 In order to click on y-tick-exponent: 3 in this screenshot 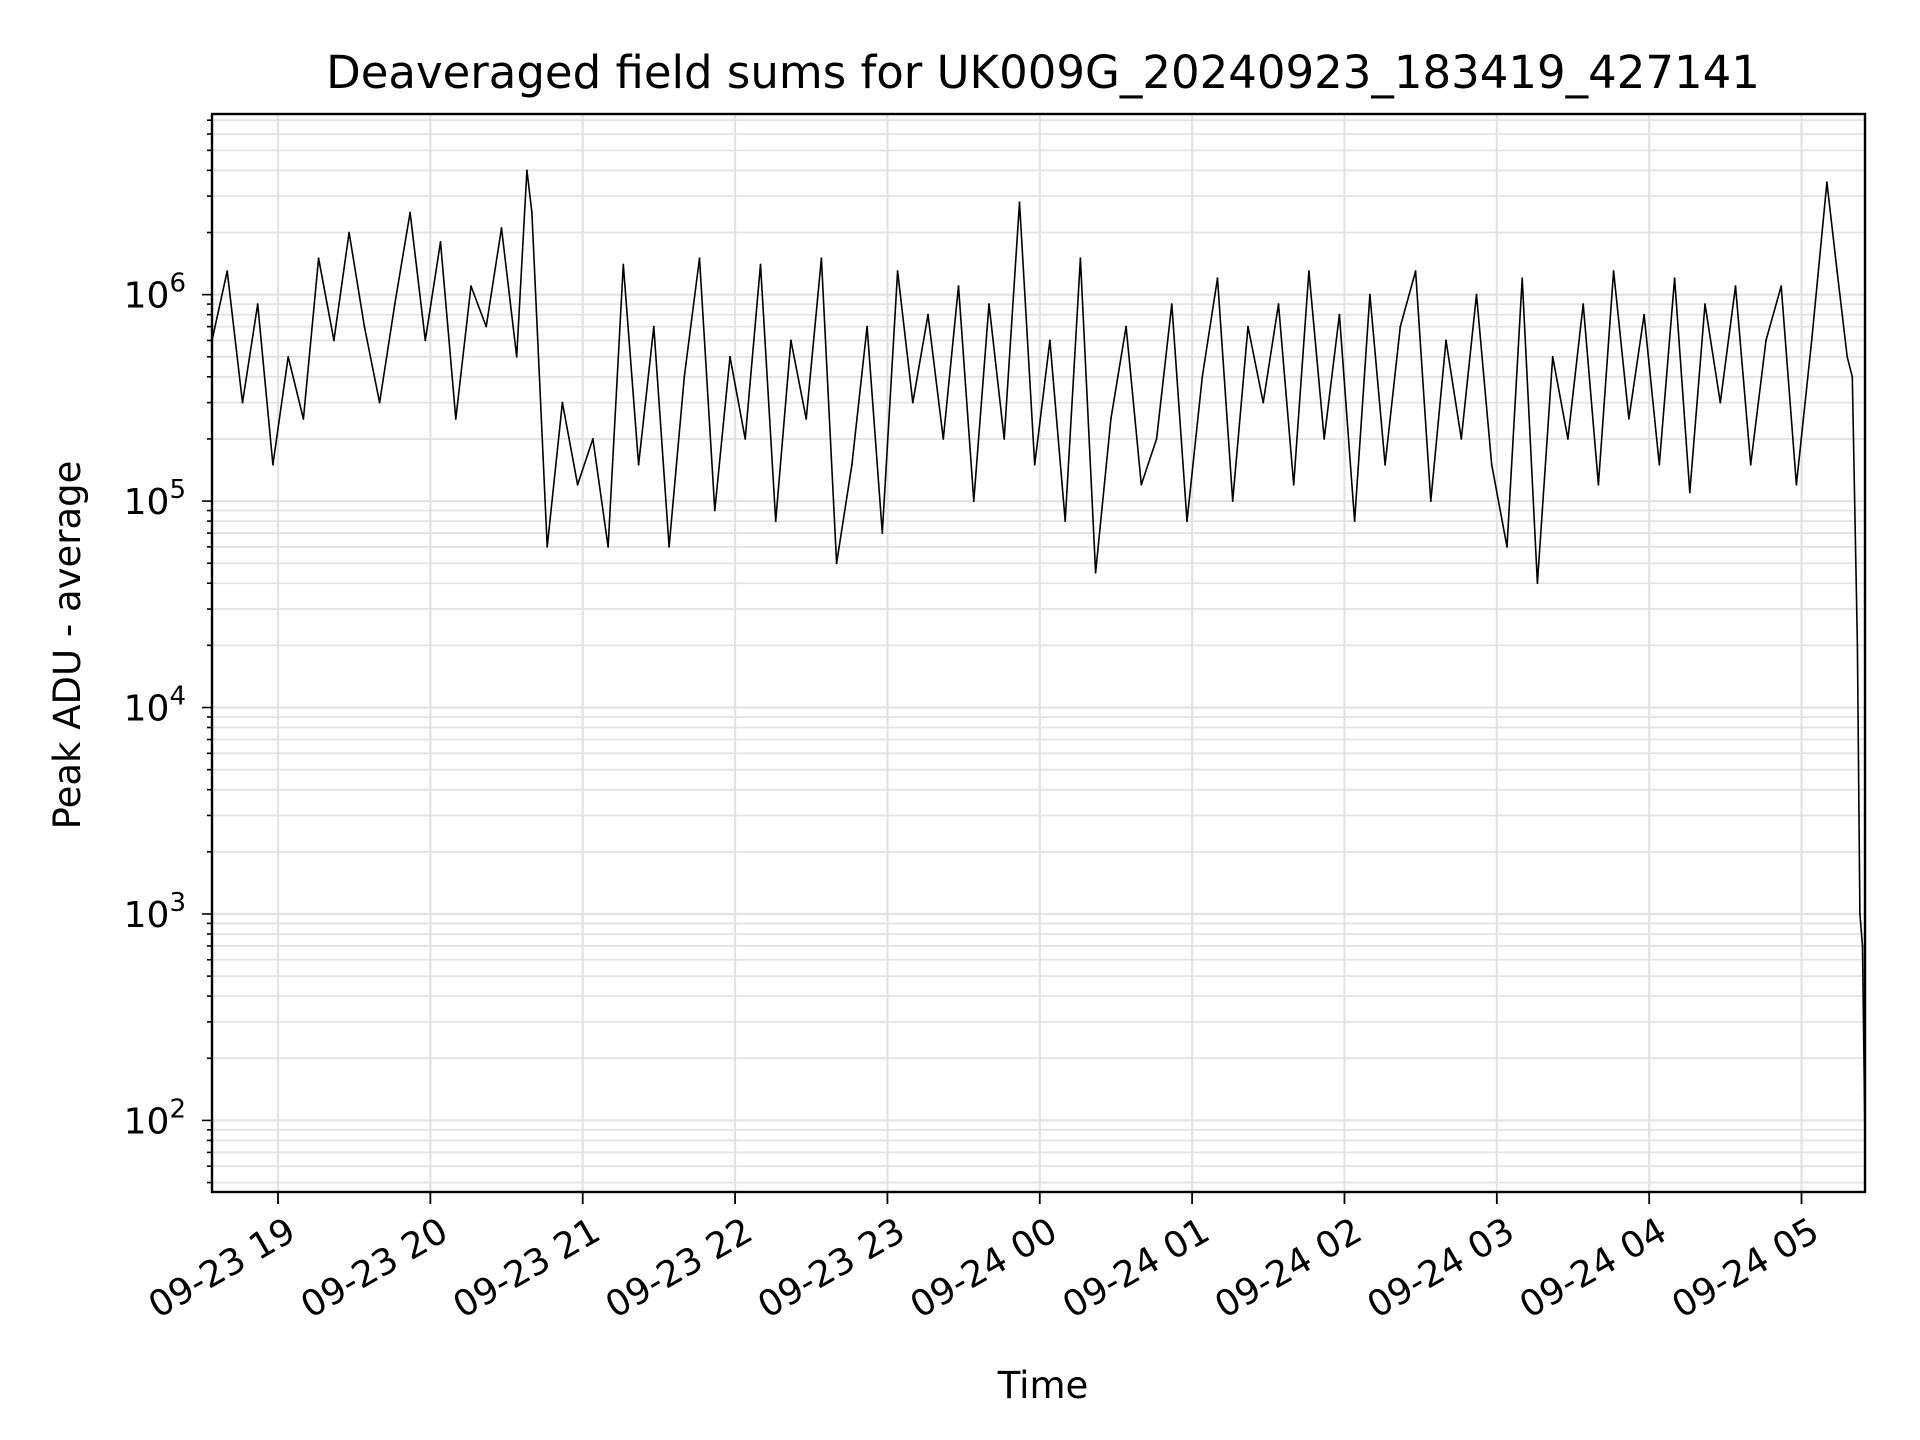, I will do `click(177, 903)`.